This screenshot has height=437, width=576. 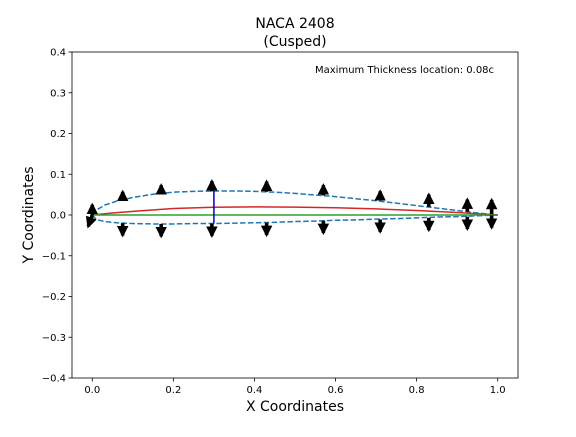 What do you see at coordinates (498, 390) in the screenshot?
I see `x-tick-label: 1.0` at bounding box center [498, 390].